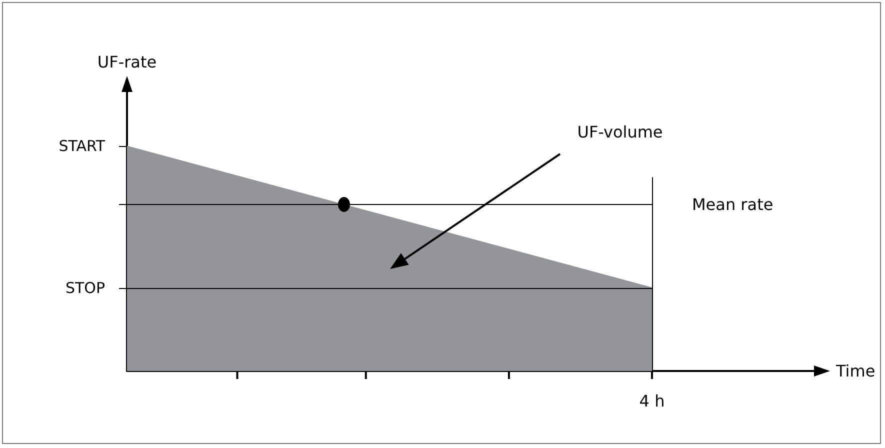 The image size is (885, 448). Describe the element at coordinates (85, 287) in the screenshot. I see `annotation: STOP` at that location.